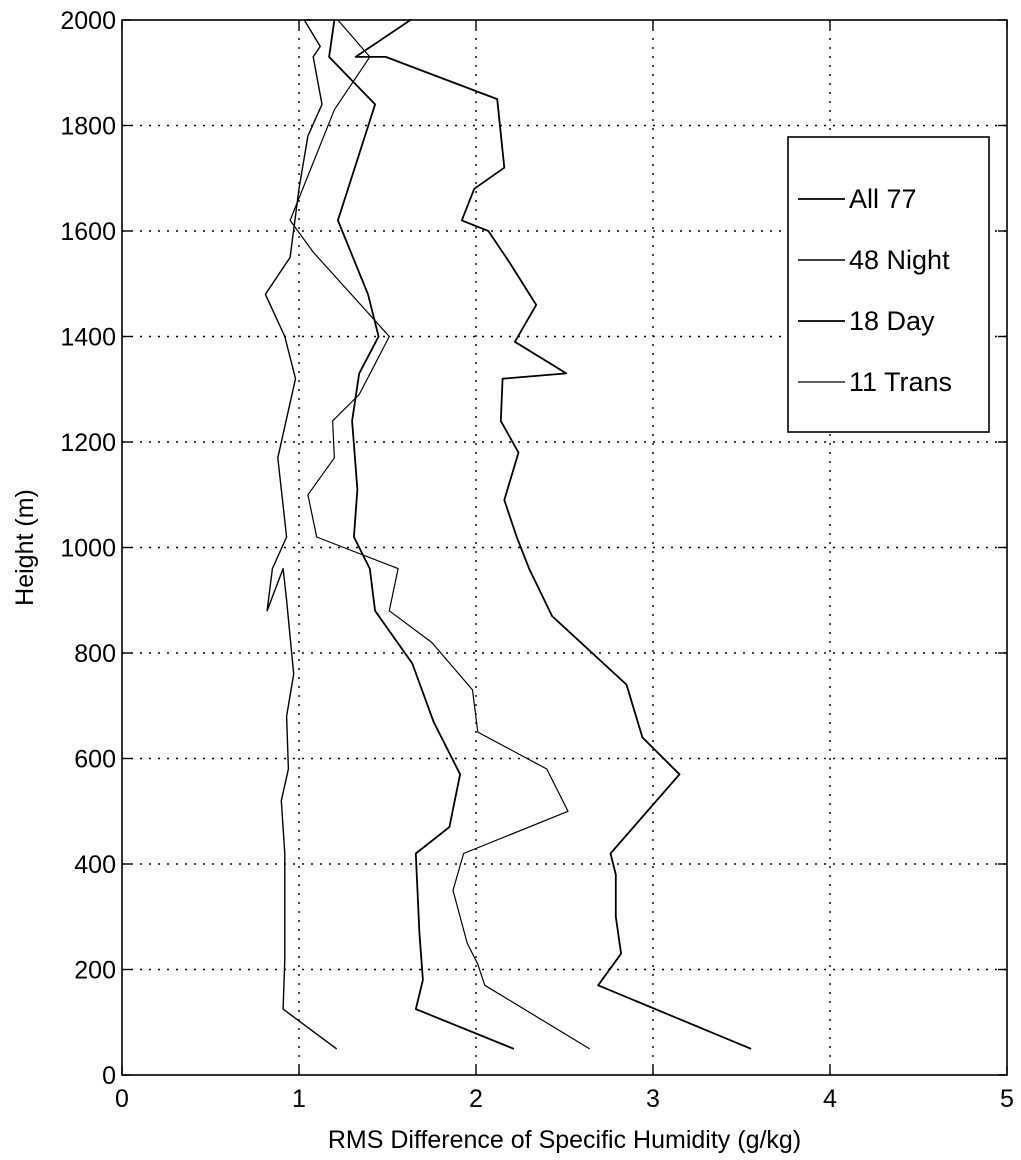 Image resolution: width=1021 pixels, height=1160 pixels. What do you see at coordinates (899, 260) in the screenshot?
I see `legend-label: 48 Night` at bounding box center [899, 260].